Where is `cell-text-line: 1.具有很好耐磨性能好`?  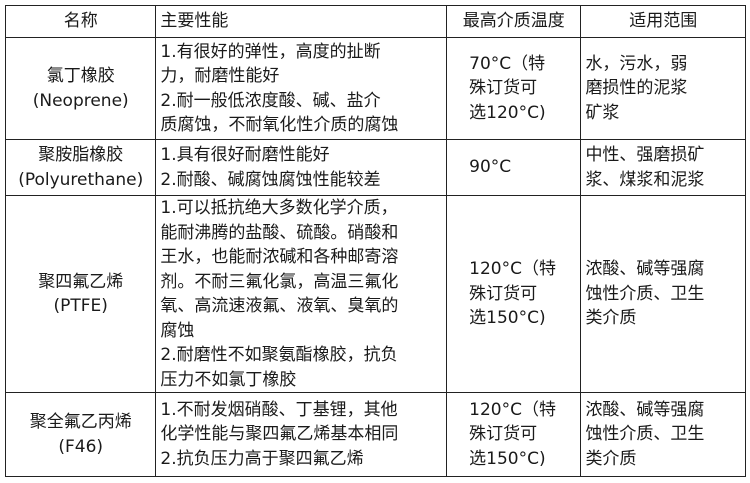
cell-text-line: 1.具有很好耐磨性能好 is located at coordinates (245, 155).